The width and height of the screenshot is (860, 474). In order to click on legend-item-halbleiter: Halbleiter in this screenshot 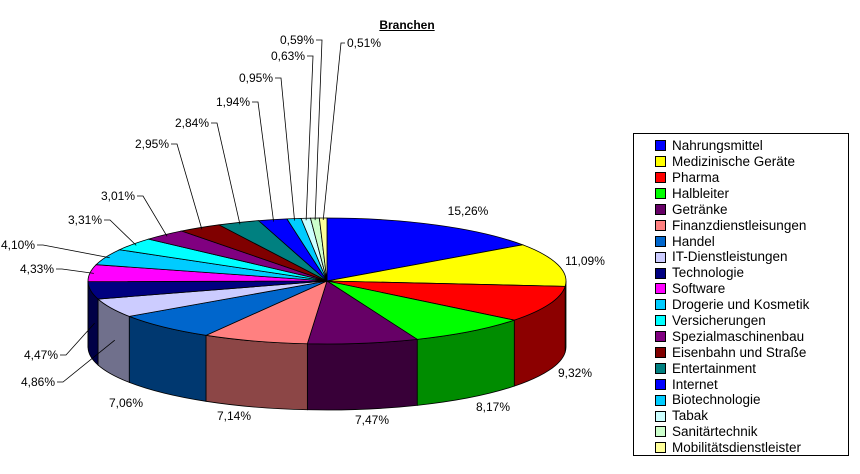, I will do `click(741, 194)`.